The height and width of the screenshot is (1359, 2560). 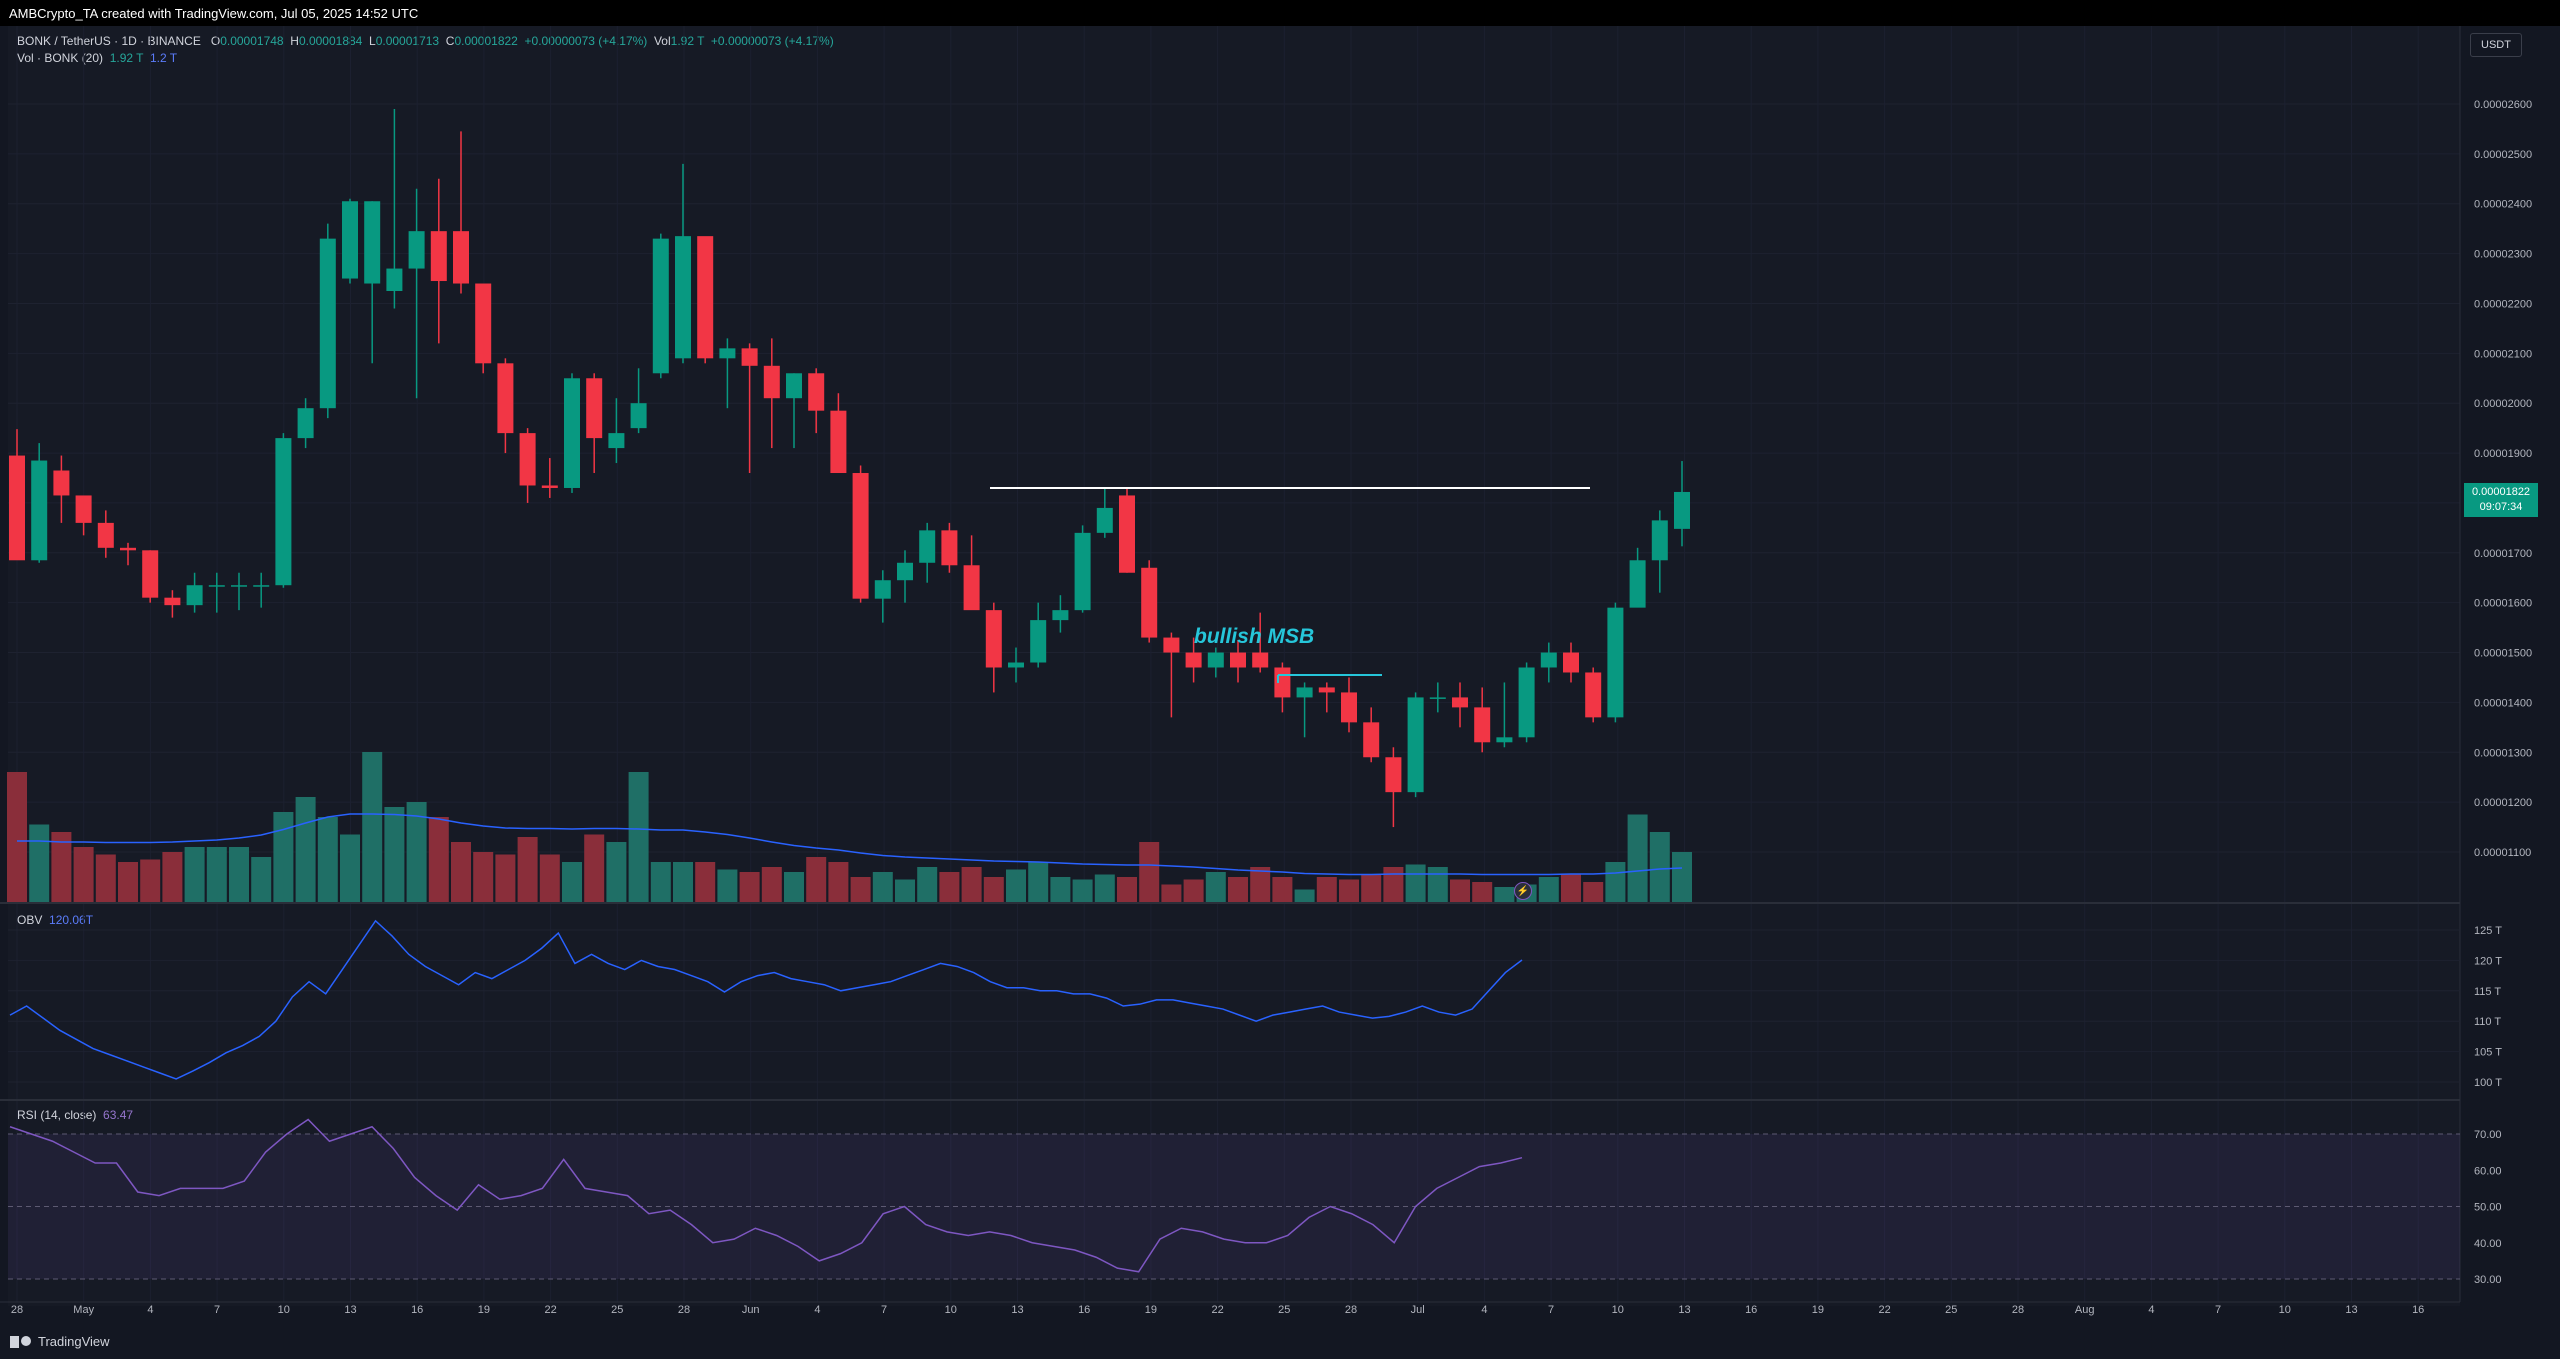 What do you see at coordinates (407, 41) in the screenshot?
I see `low-value: 0.00001713` at bounding box center [407, 41].